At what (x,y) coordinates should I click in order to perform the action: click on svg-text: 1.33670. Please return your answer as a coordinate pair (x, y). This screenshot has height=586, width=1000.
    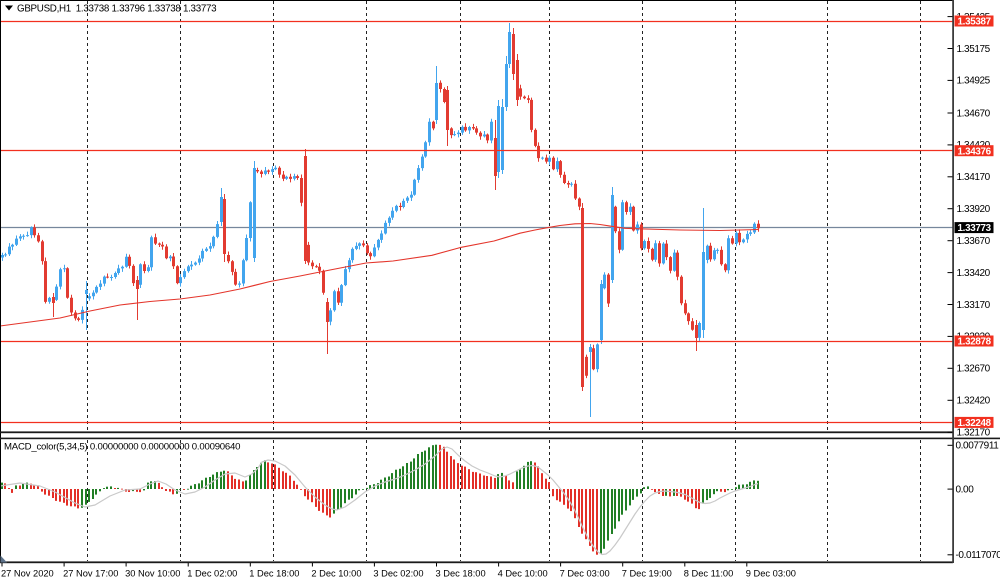
    Looking at the image, I should click on (974, 241).